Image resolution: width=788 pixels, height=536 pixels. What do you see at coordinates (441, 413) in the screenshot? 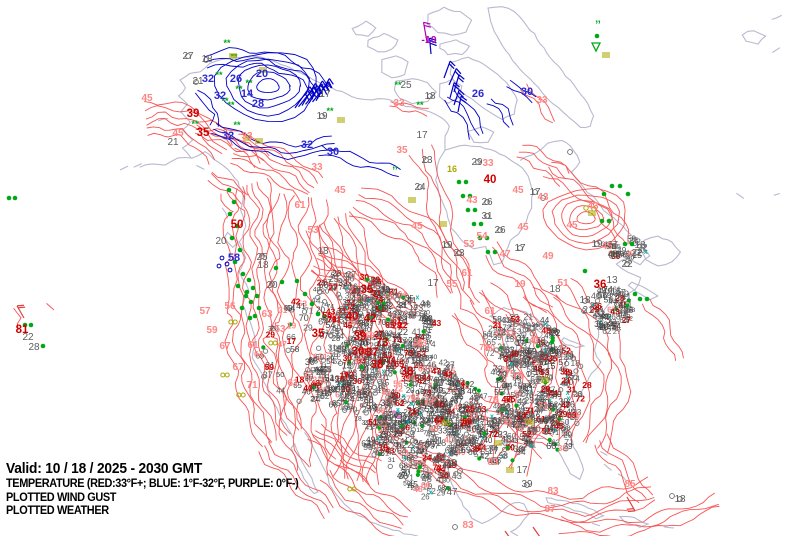
I see `station-value: 57` at bounding box center [441, 413].